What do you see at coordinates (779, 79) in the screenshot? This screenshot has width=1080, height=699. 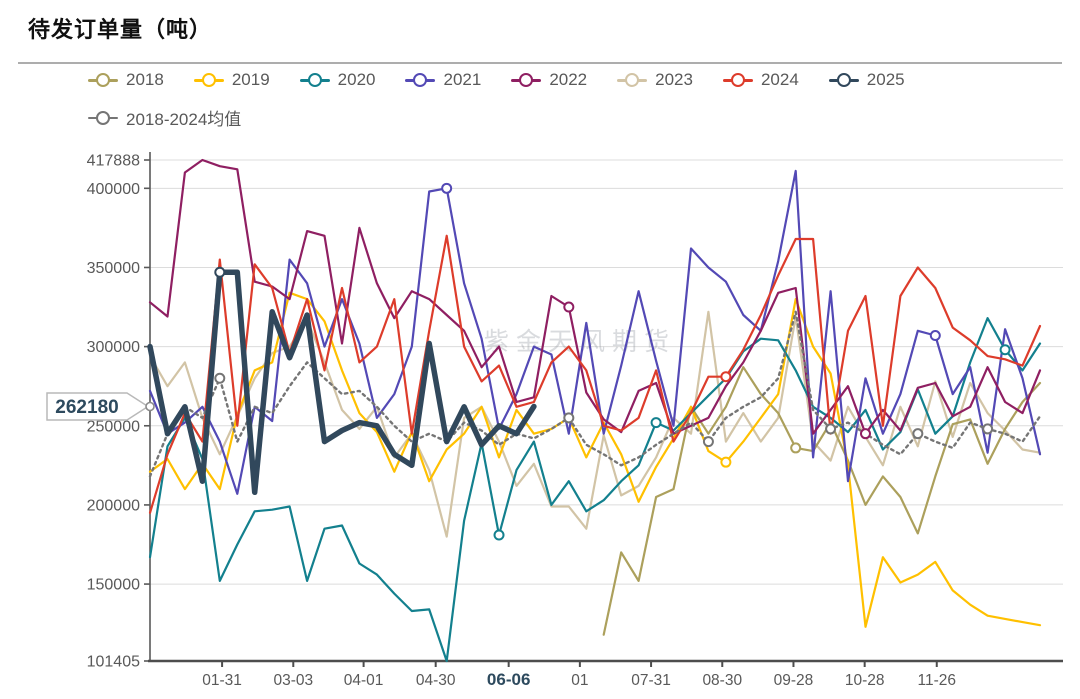 I see `legend-label: 2024` at bounding box center [779, 79].